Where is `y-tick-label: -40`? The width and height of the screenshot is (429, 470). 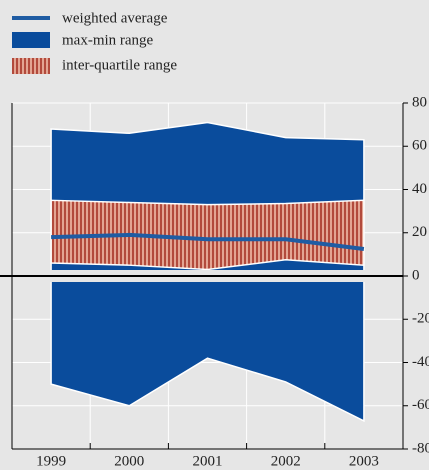 y-tick-label: -40 is located at coordinates (420, 362).